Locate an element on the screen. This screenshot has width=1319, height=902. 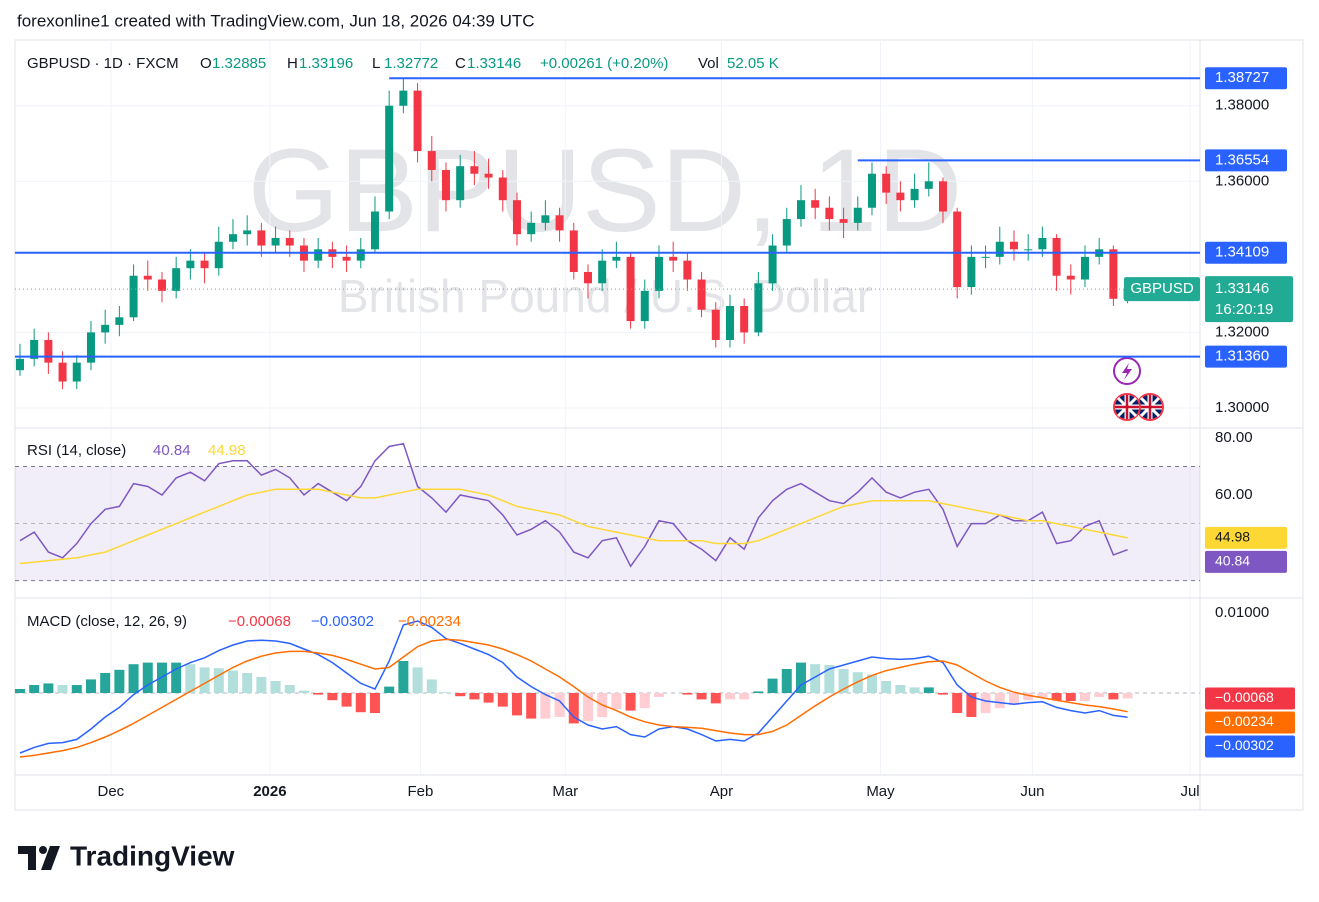
x-tick-label: Dec is located at coordinates (111, 791).